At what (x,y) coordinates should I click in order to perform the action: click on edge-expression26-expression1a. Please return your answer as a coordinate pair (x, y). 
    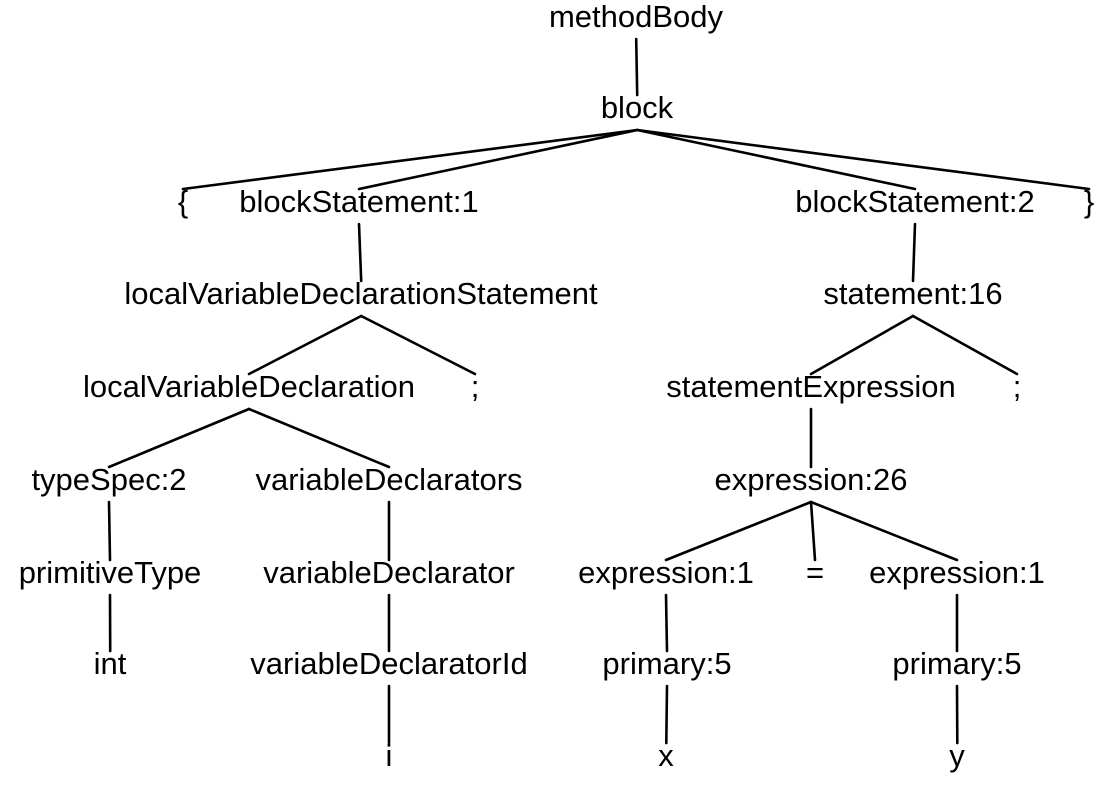
    Looking at the image, I should click on (738, 531).